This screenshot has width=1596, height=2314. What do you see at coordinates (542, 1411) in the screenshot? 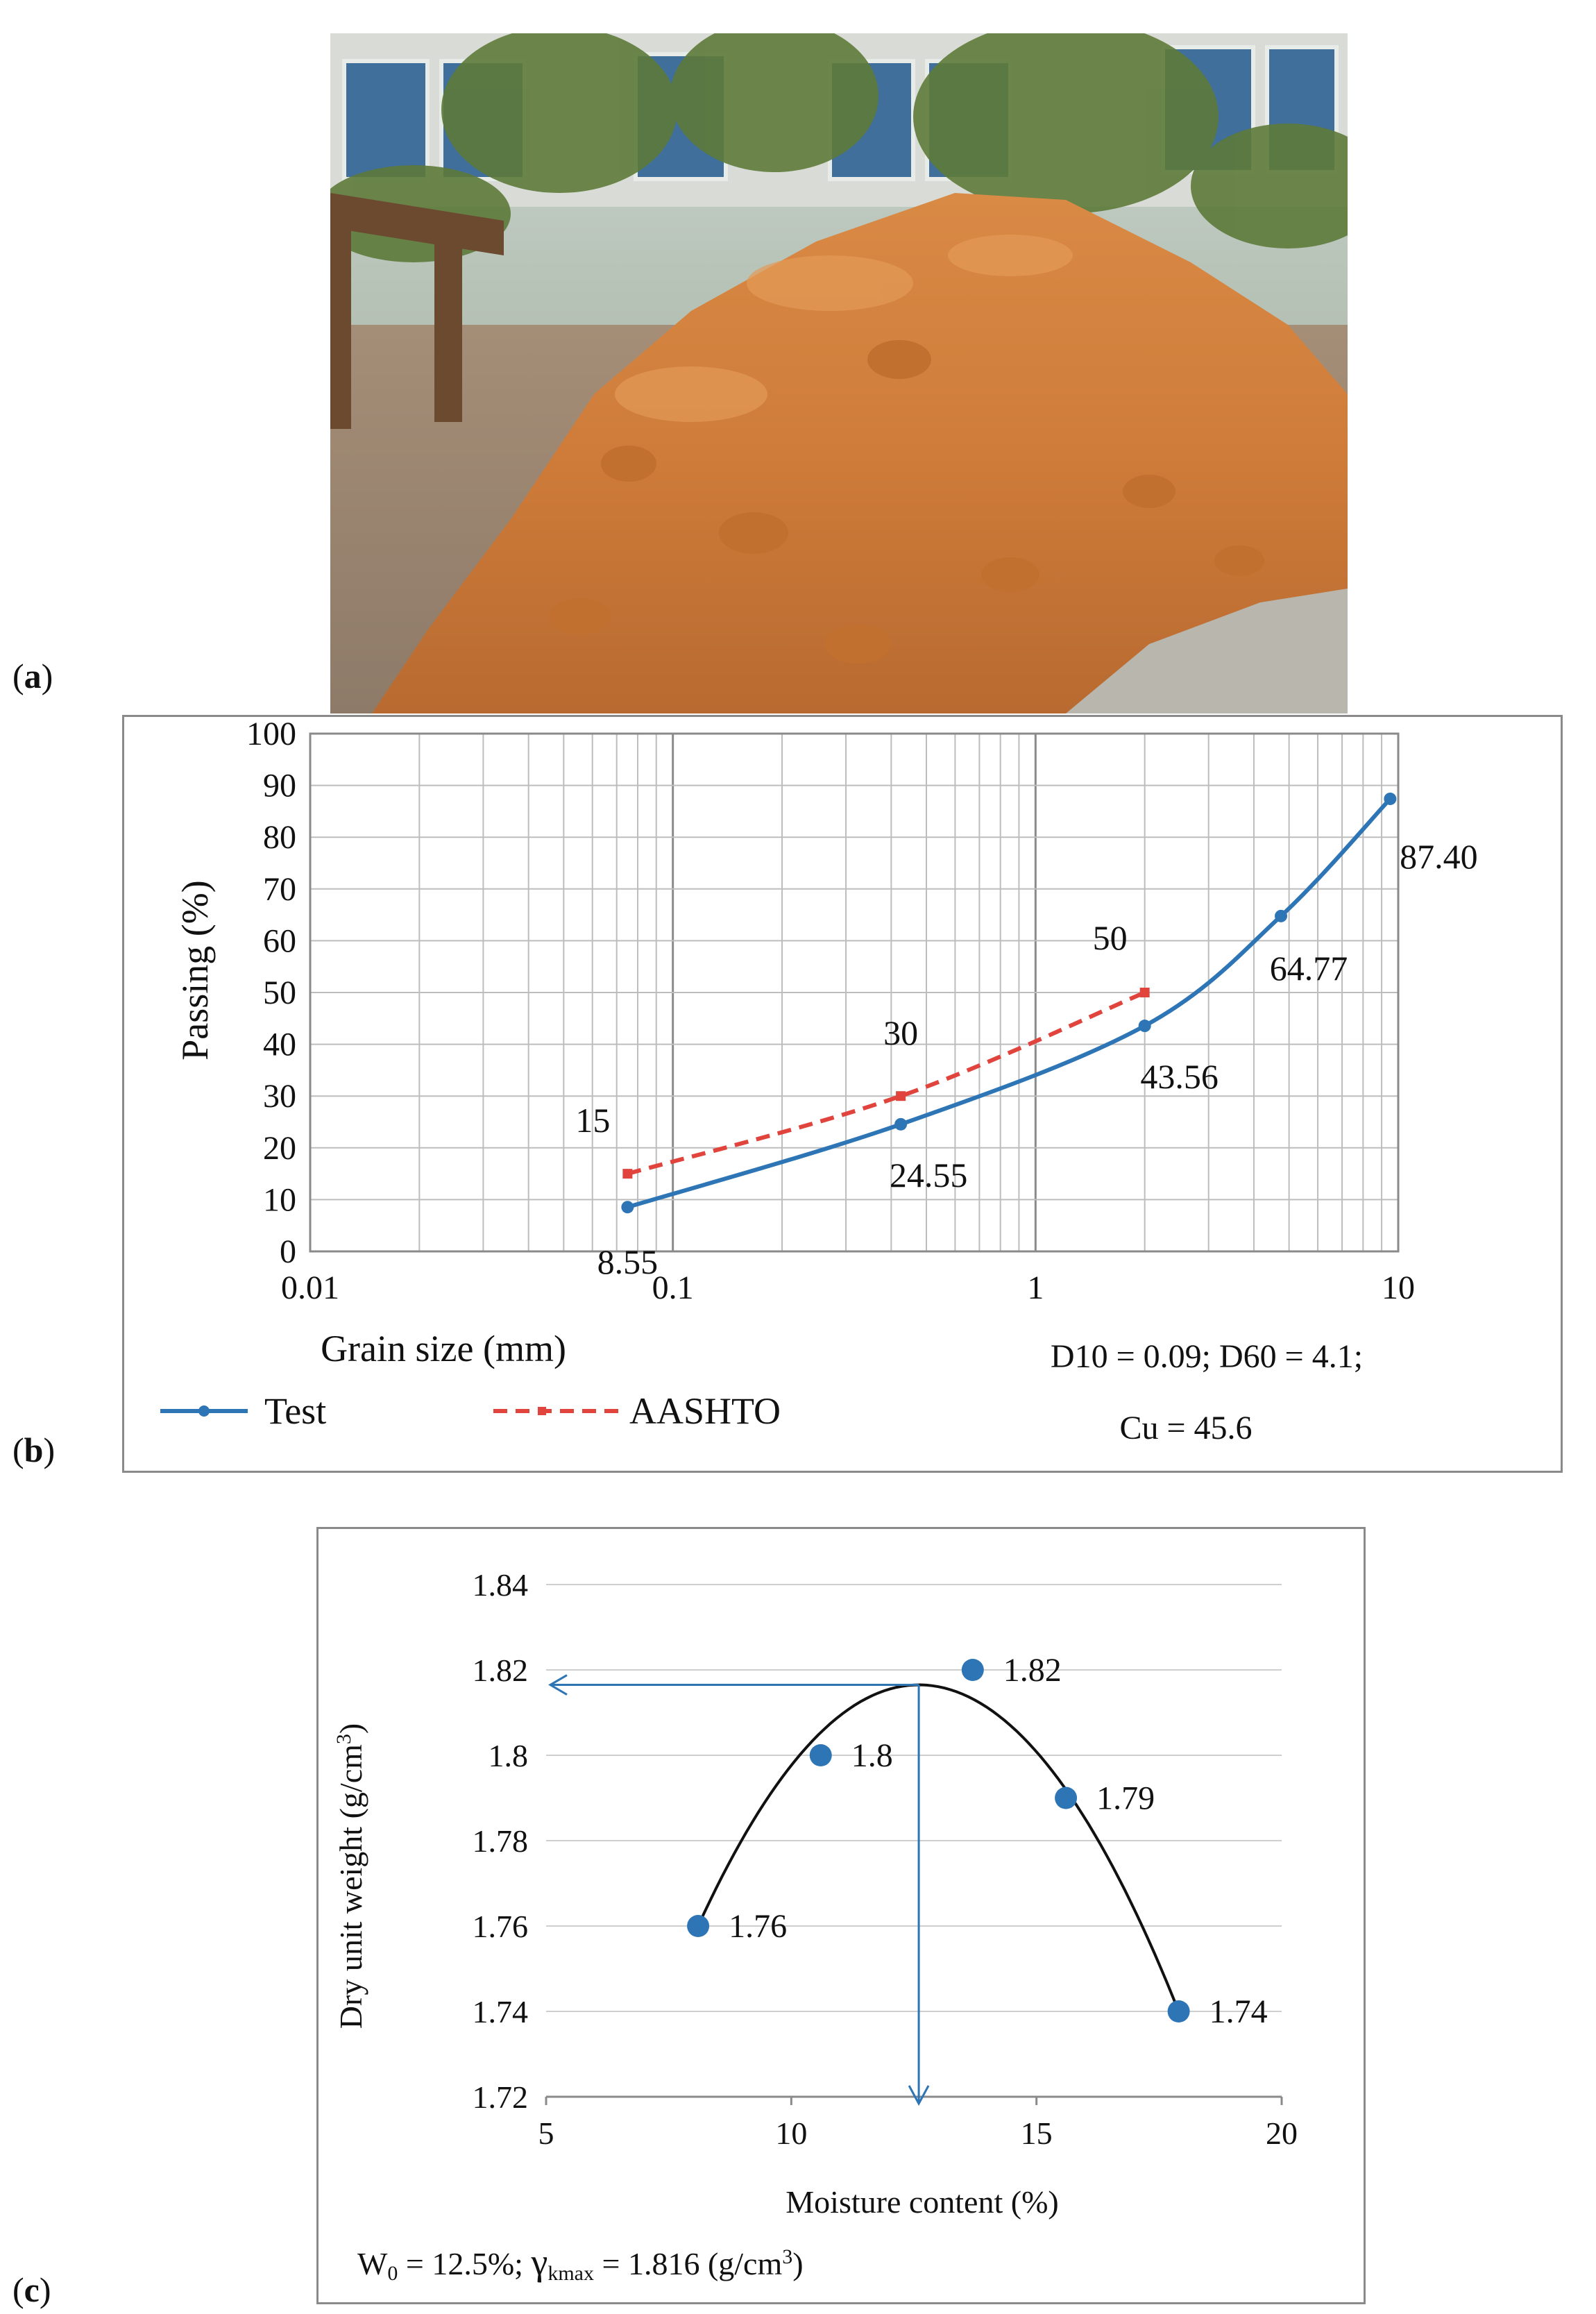
I see `legend-aashto-marker` at bounding box center [542, 1411].